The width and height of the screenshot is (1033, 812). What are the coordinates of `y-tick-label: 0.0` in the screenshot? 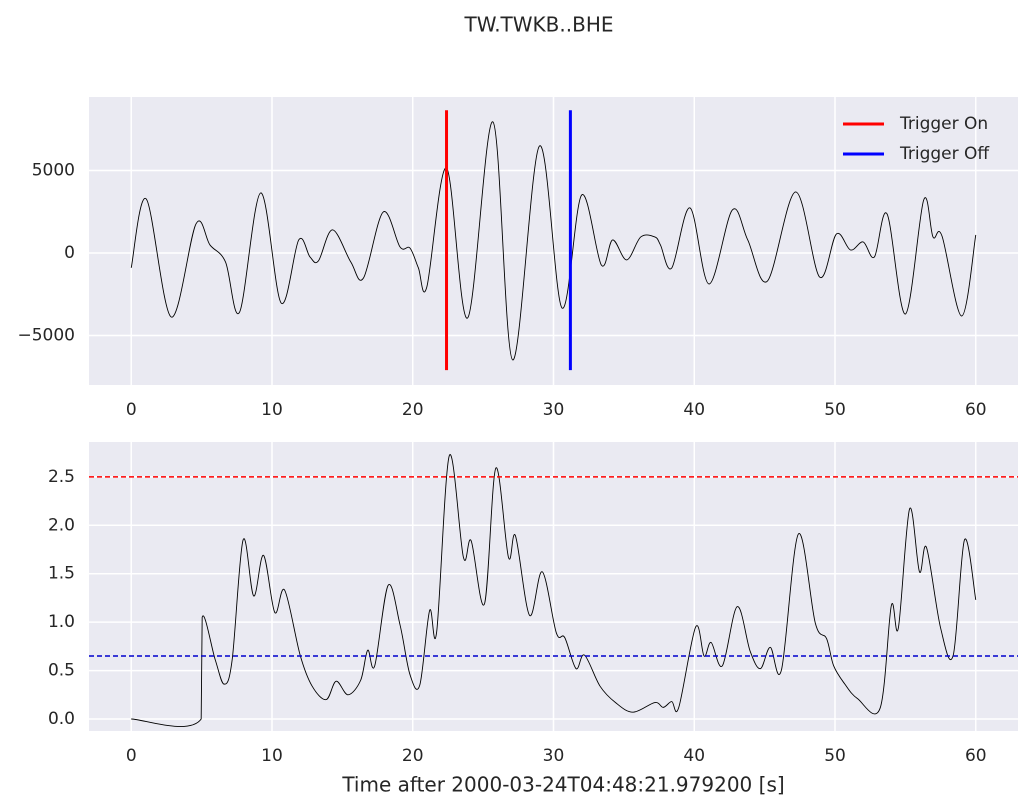 It's located at (61, 719).